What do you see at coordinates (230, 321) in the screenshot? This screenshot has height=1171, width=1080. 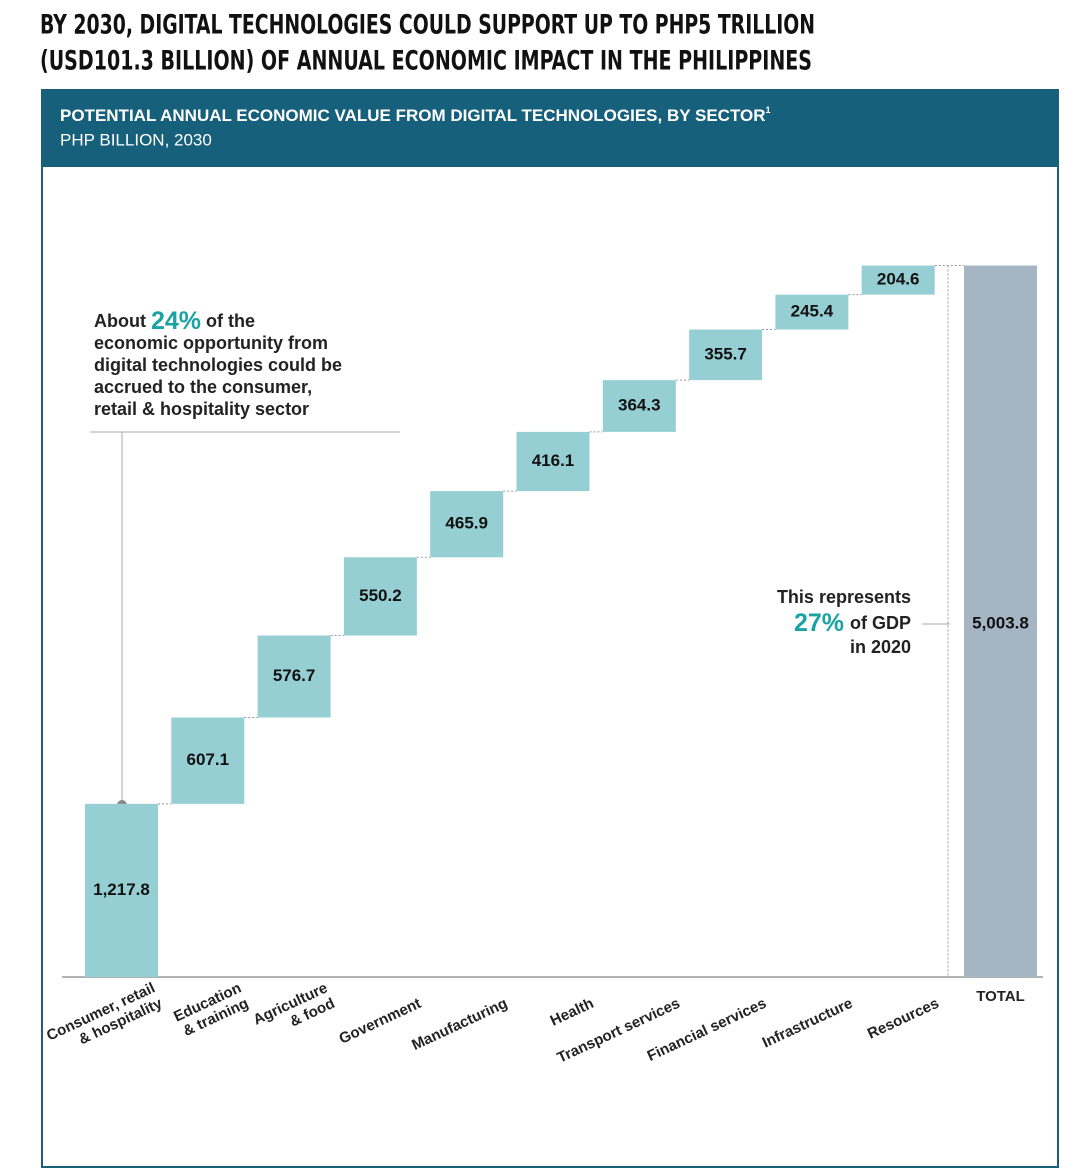 I see `annotation-text: of the` at bounding box center [230, 321].